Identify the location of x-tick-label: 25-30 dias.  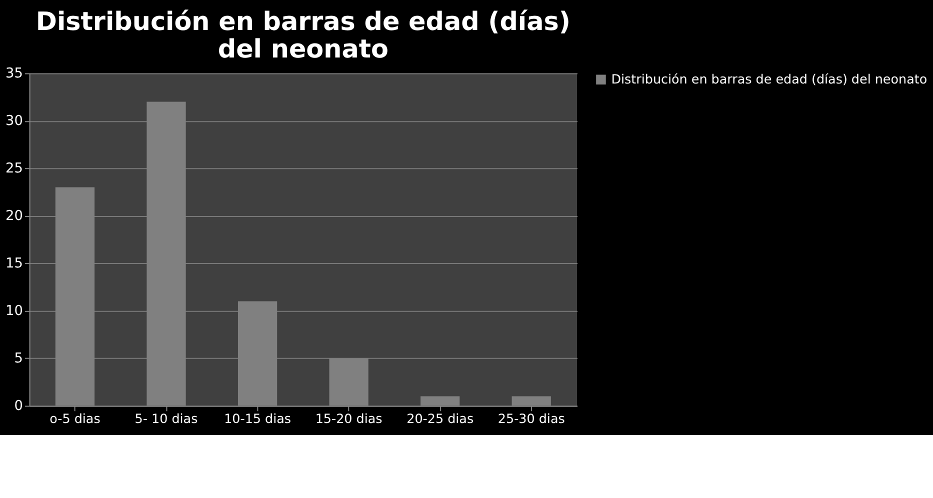
(531, 418).